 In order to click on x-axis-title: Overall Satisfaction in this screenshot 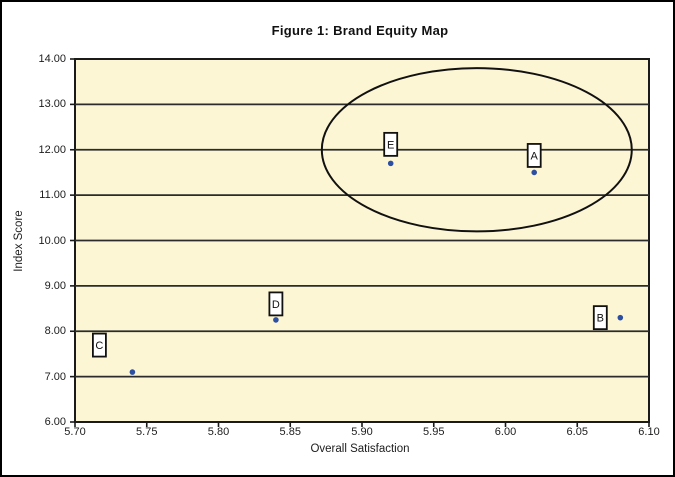, I will do `click(360, 449)`.